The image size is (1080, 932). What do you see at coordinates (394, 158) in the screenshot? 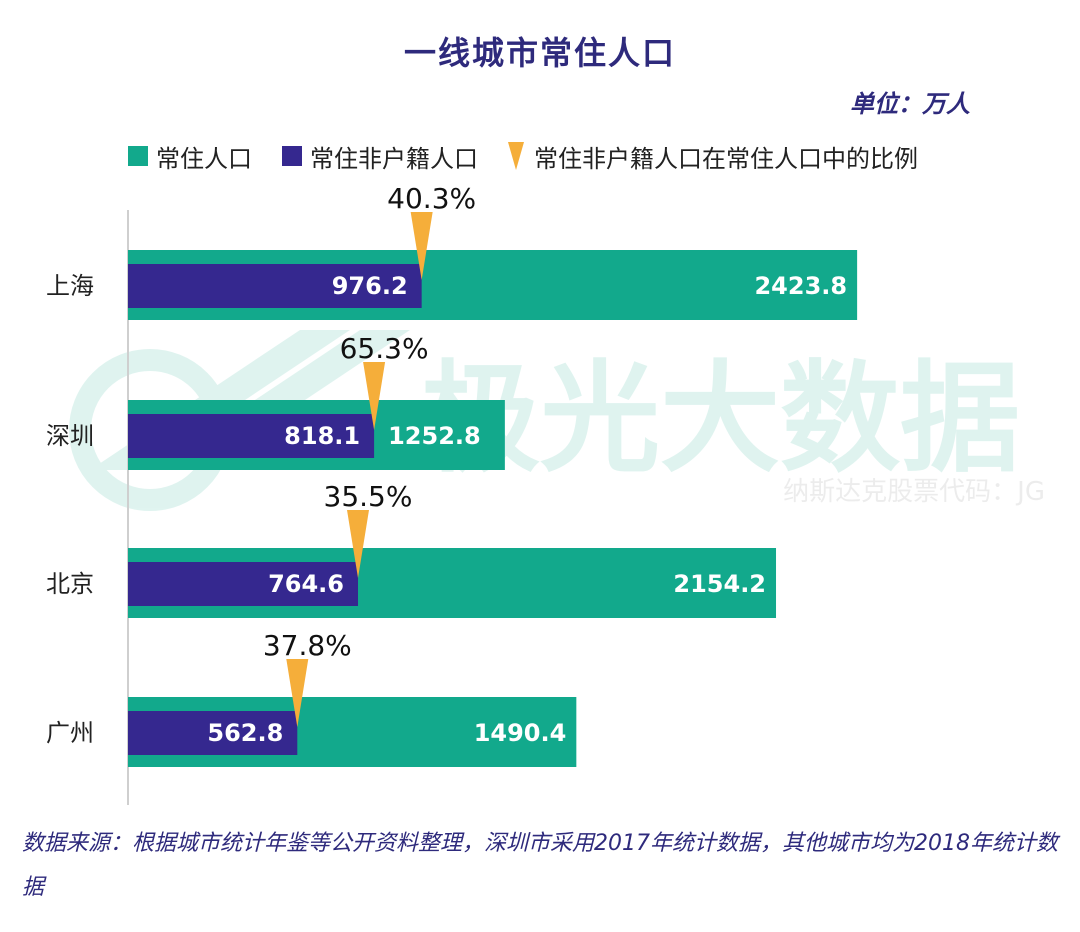
I see `legend-label-non-hukou: 常住非户籍人口` at bounding box center [394, 158].